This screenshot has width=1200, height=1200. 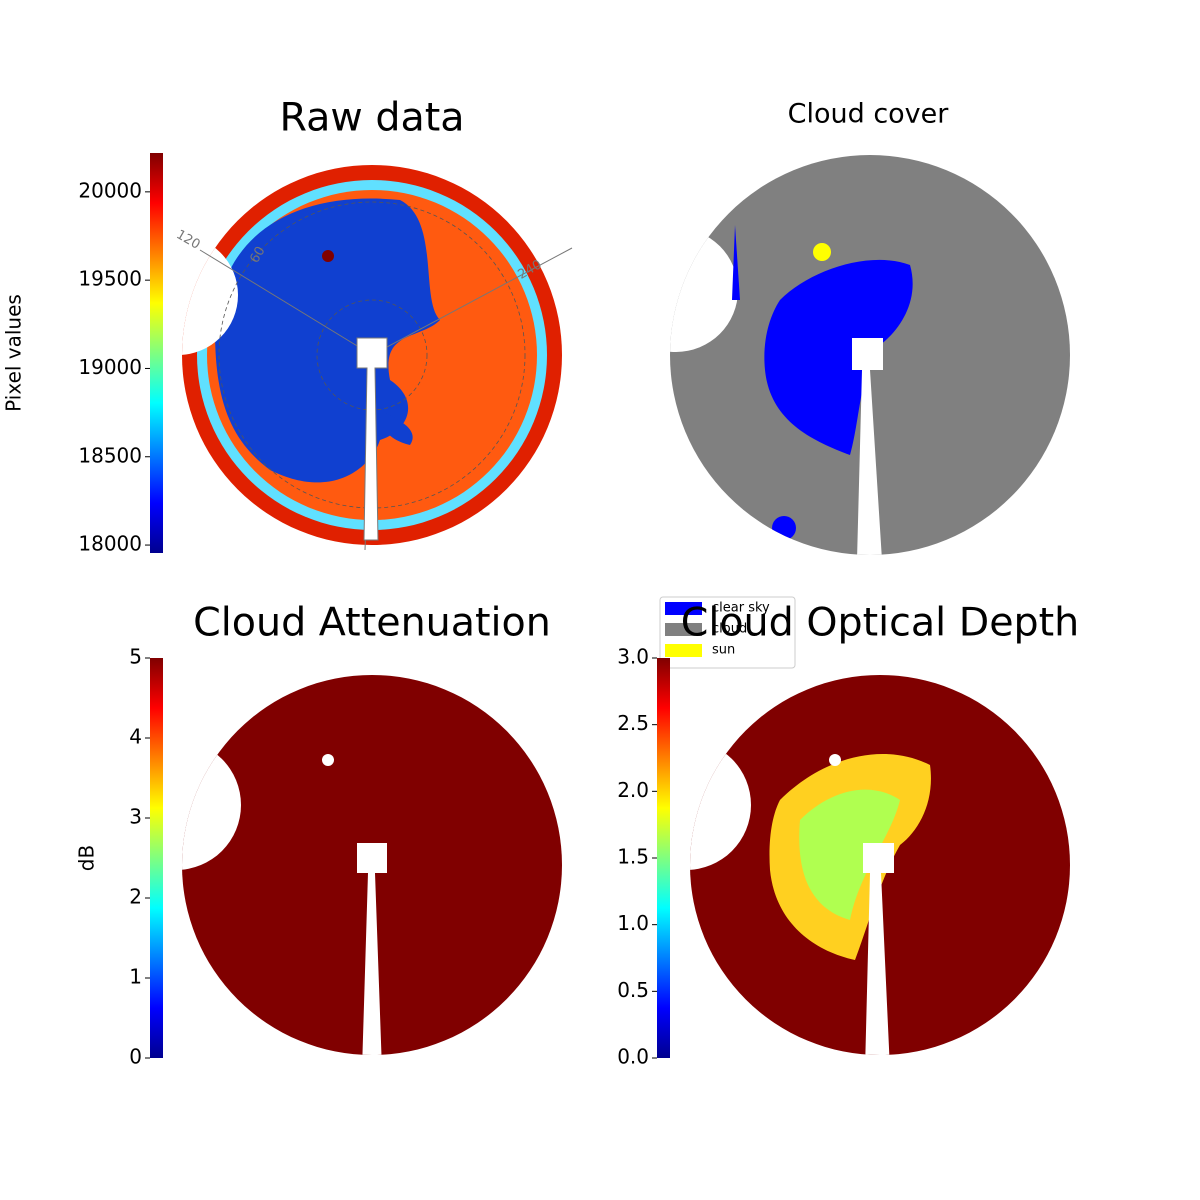 I want to click on cloud-cover-image, so click(x=870, y=355).